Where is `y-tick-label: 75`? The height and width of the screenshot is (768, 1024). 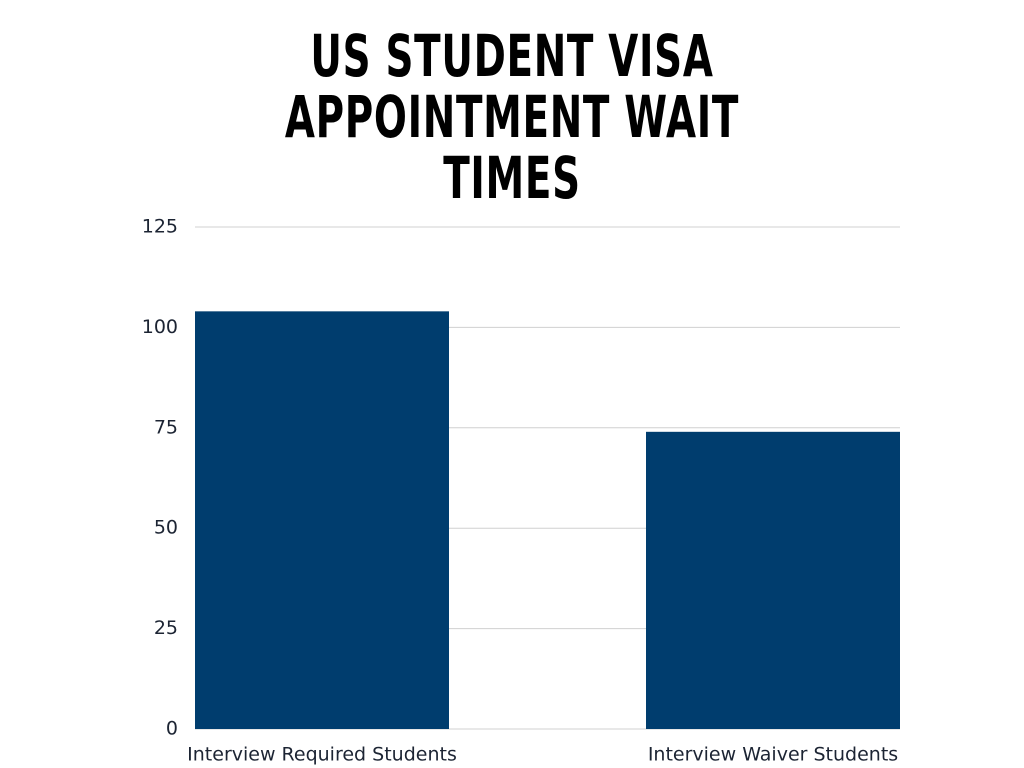
y-tick-label: 75 is located at coordinates (166, 427).